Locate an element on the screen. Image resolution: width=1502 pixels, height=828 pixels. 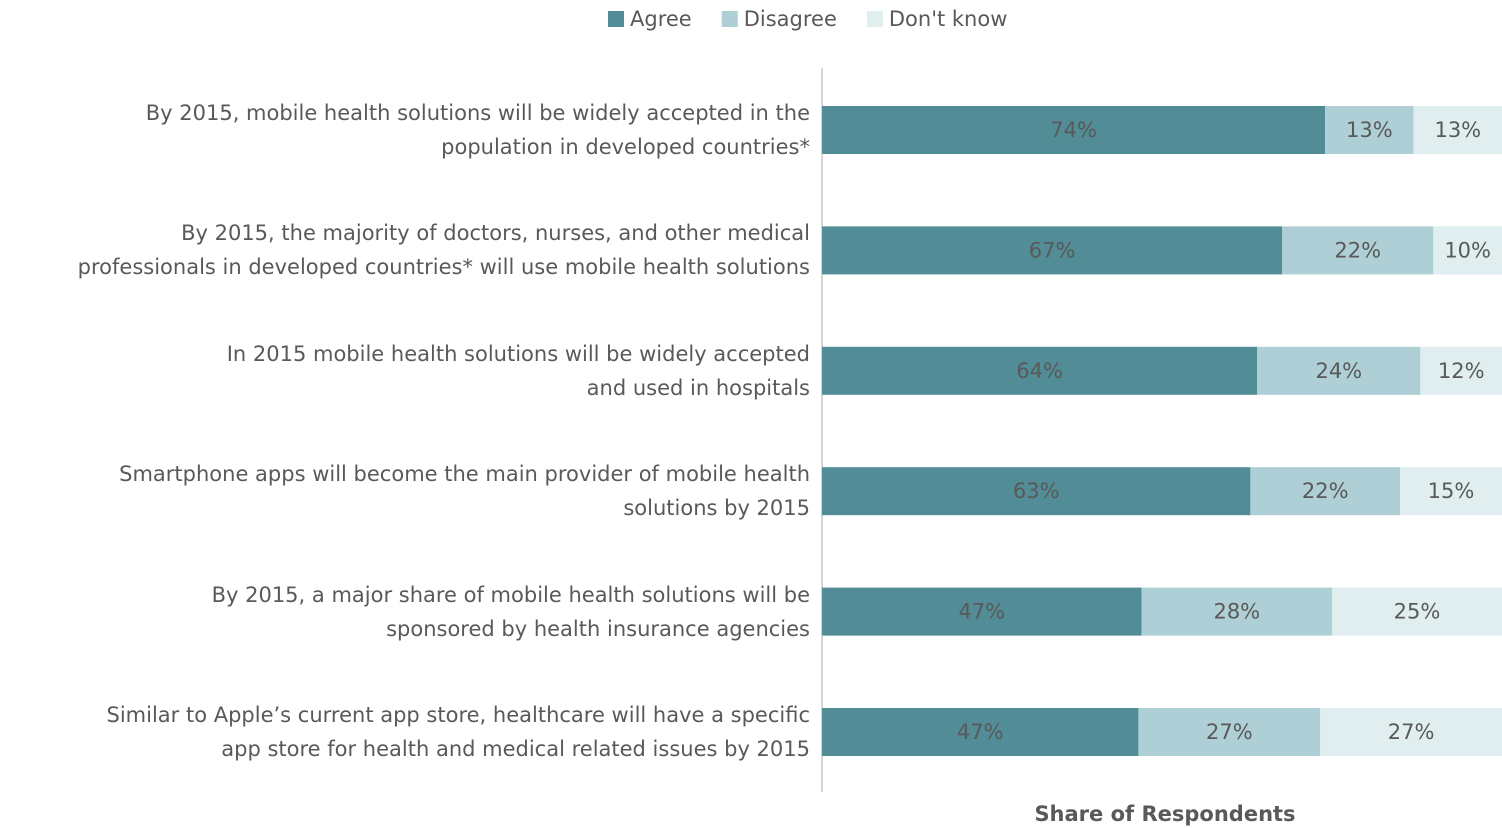
data-label: 24% is located at coordinates (1338, 371).